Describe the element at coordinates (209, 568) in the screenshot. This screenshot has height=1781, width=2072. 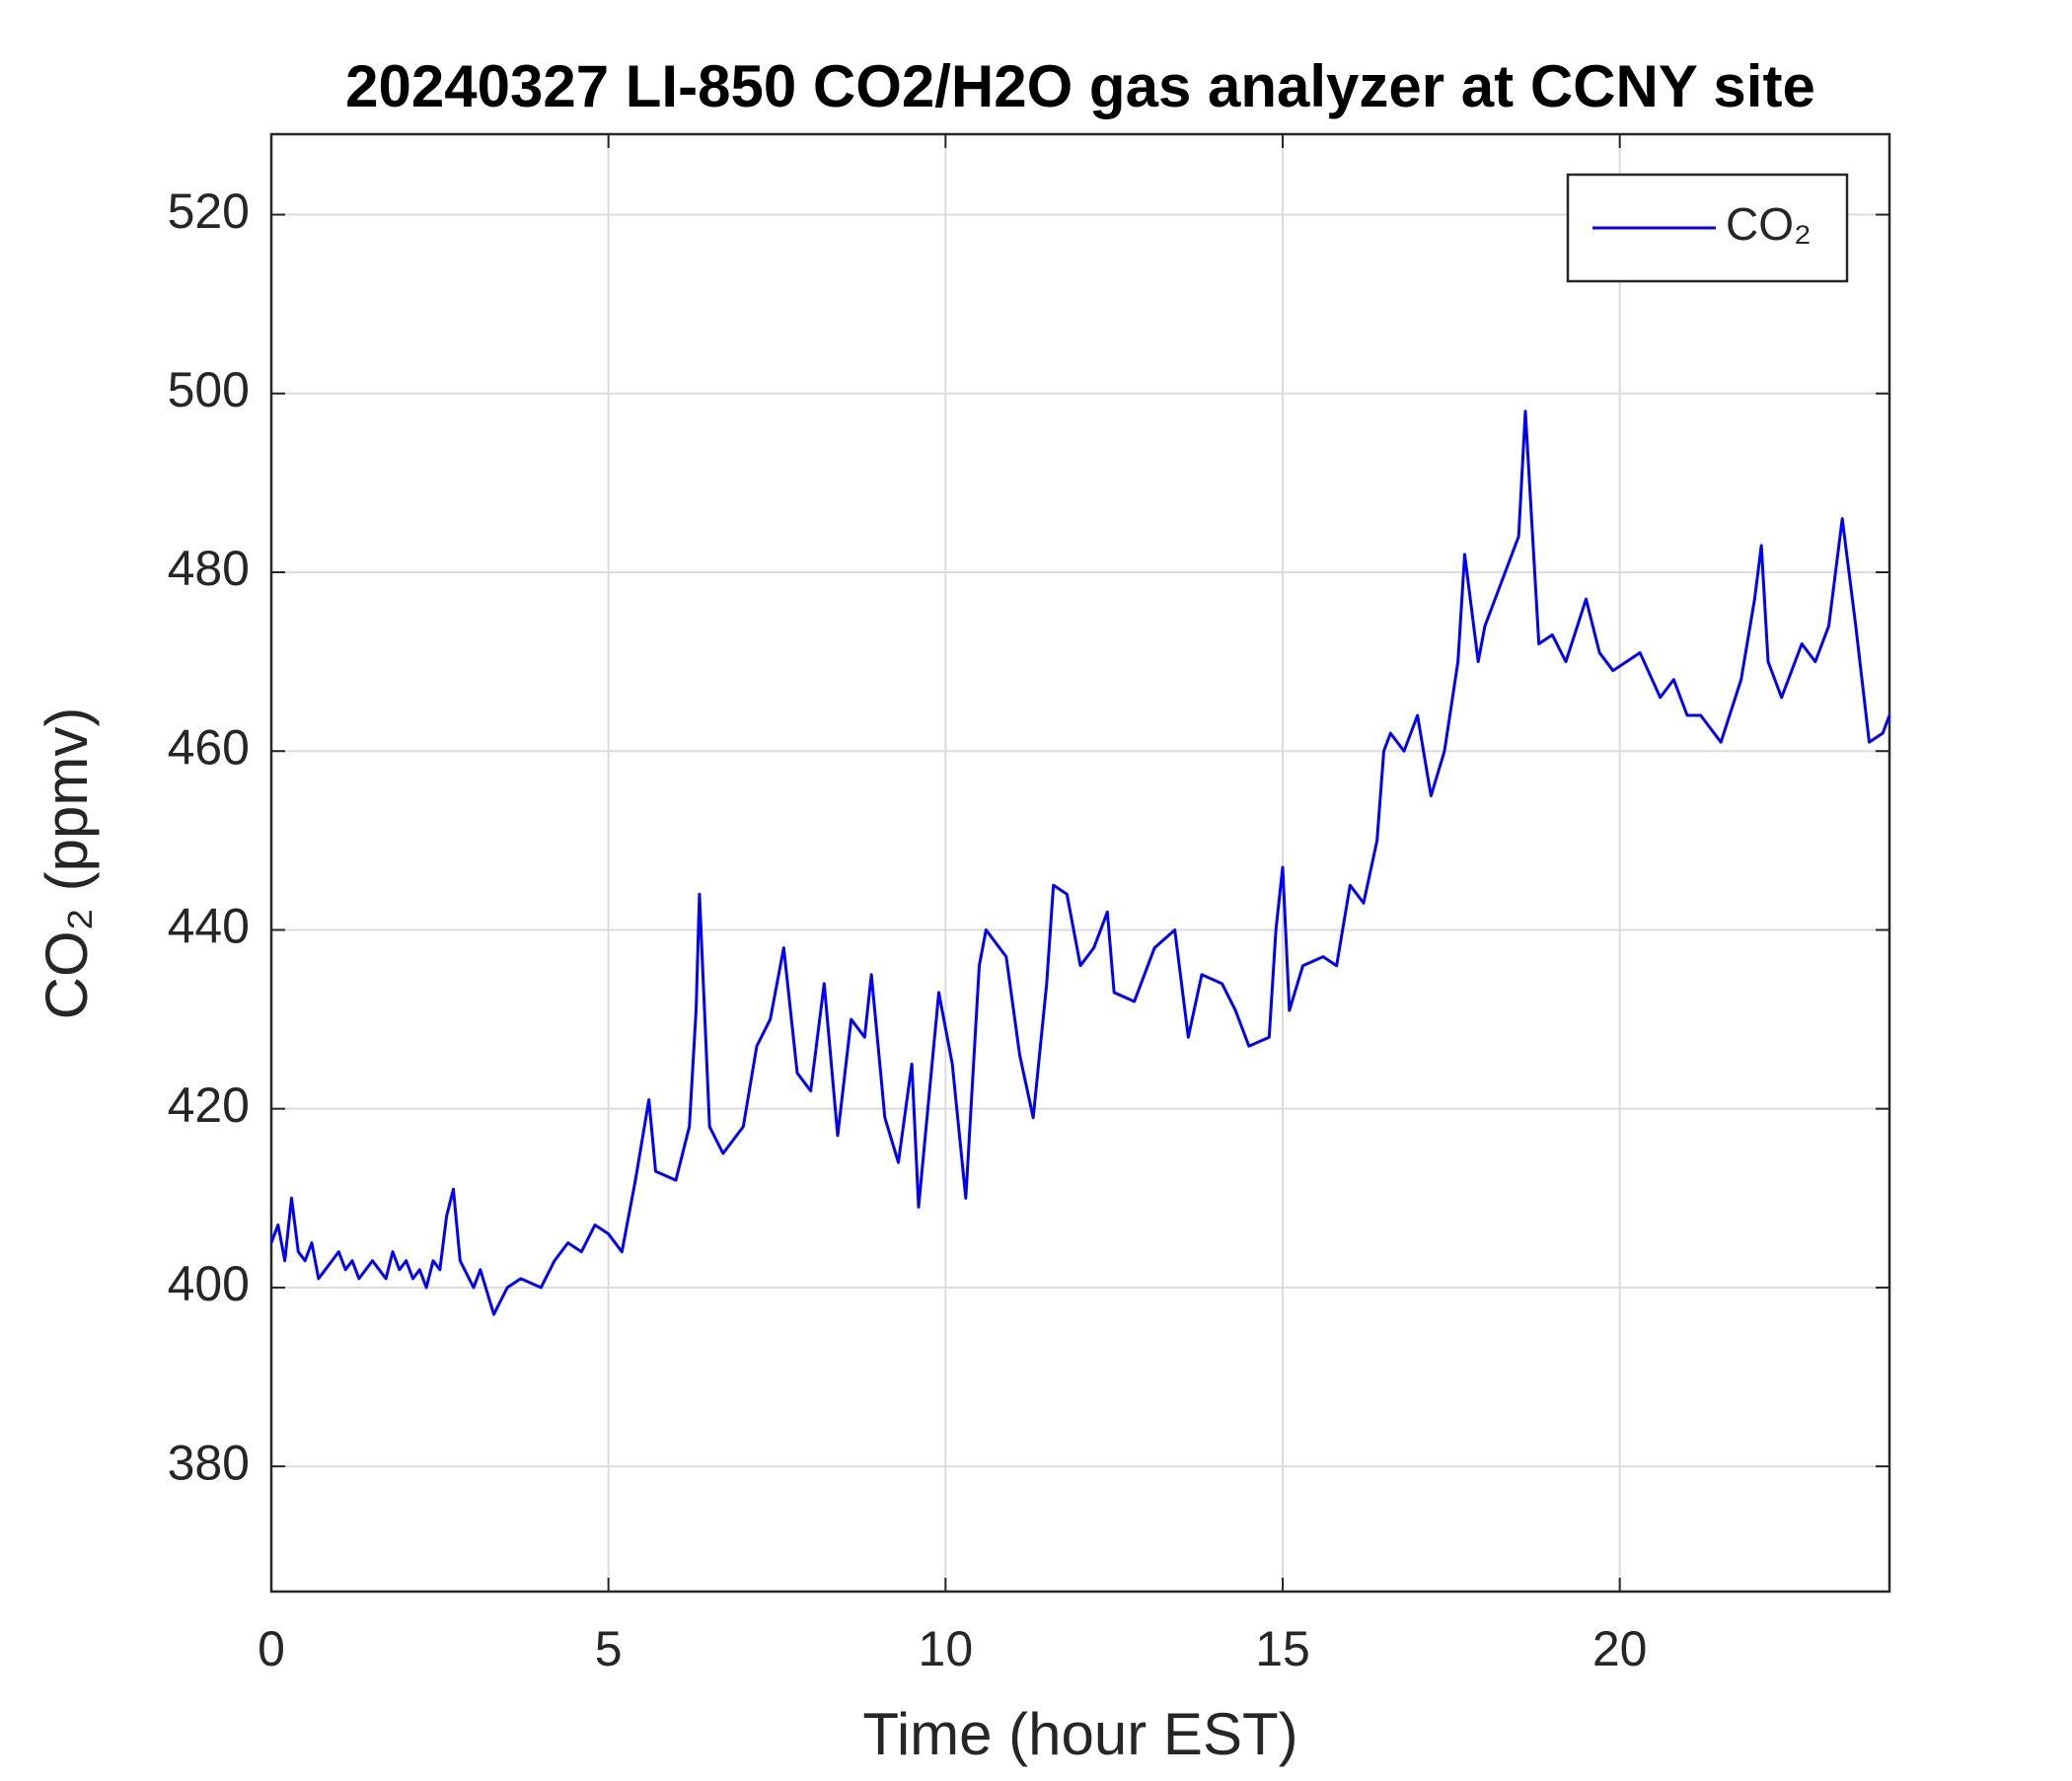
I see `y-tick-label: 480` at that location.